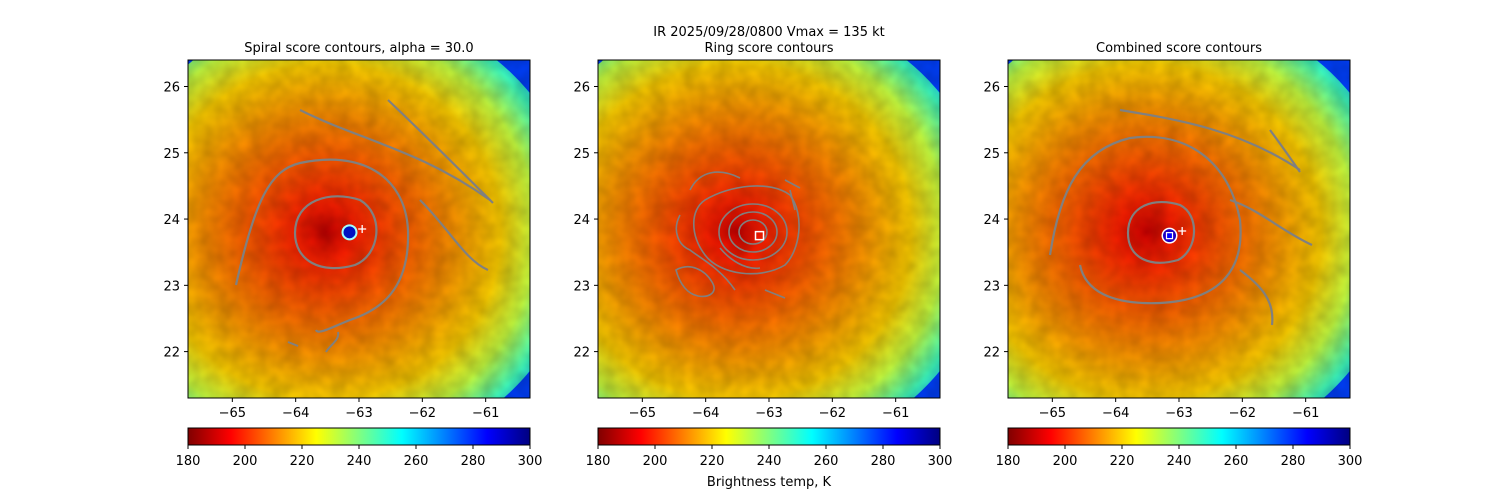 The height and width of the screenshot is (500, 1500). Describe the element at coordinates (769, 482) in the screenshot. I see `colorbar-label: Brightness temp, K` at that location.